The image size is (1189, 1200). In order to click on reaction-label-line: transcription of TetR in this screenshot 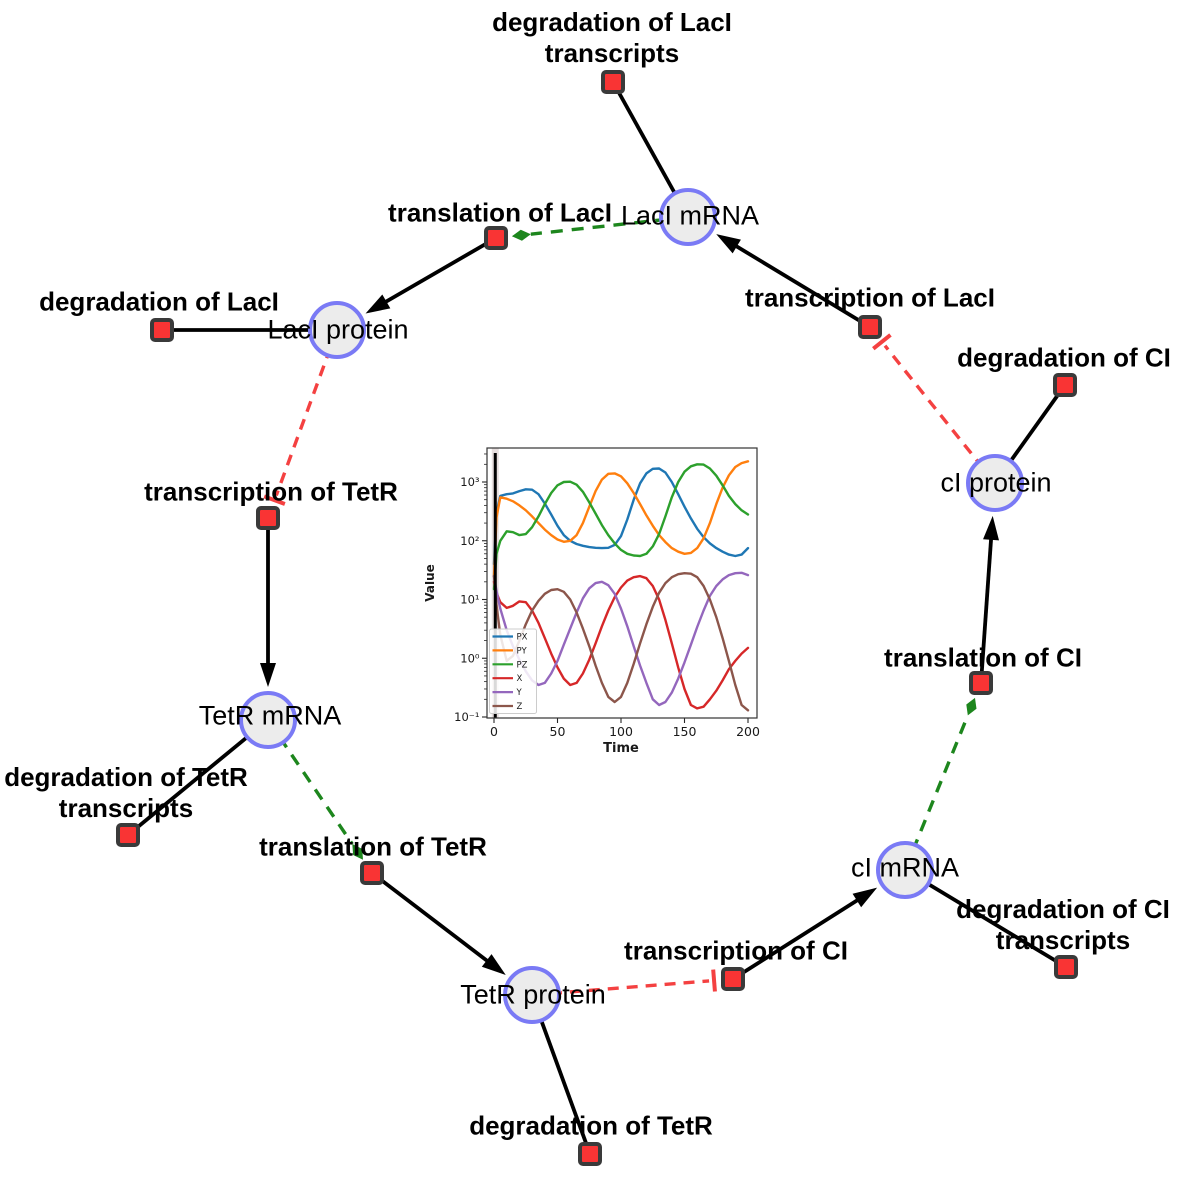, I will do `click(271, 491)`.